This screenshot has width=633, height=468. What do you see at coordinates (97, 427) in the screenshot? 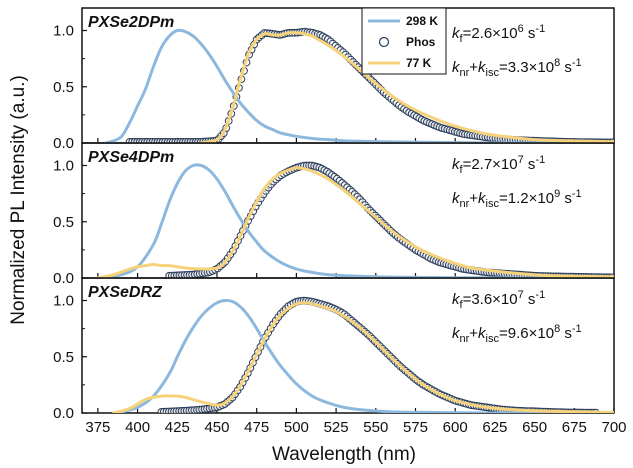
I see `x-tick-label: 375` at bounding box center [97, 427].